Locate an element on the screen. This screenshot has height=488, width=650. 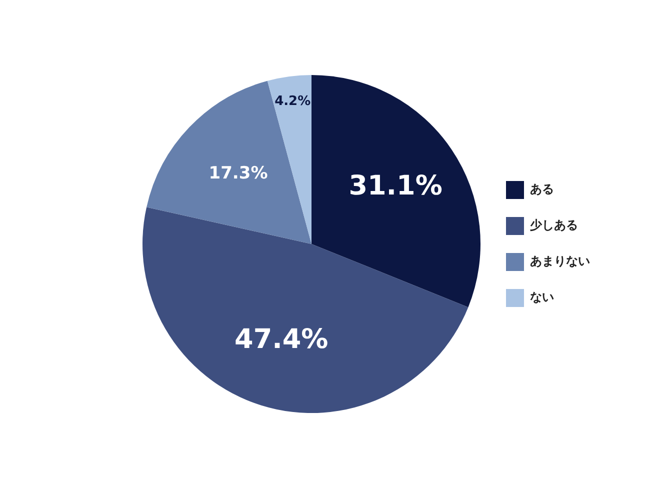
data-label: 4.2% is located at coordinates (292, 101).